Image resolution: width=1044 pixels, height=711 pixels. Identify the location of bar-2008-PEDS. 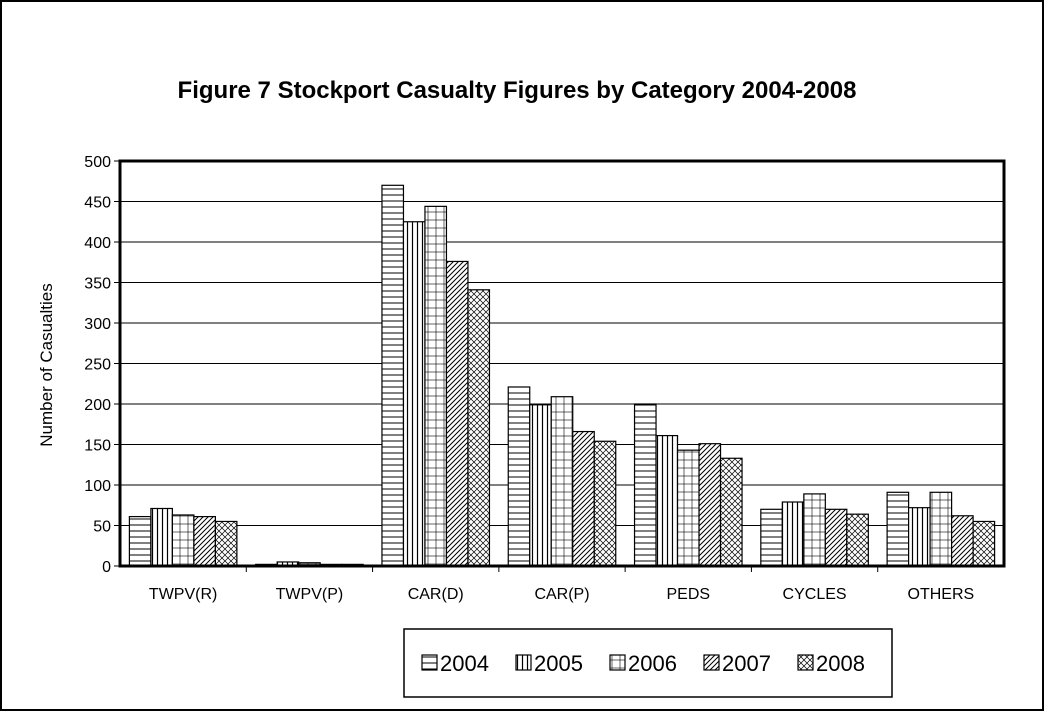
(731, 512).